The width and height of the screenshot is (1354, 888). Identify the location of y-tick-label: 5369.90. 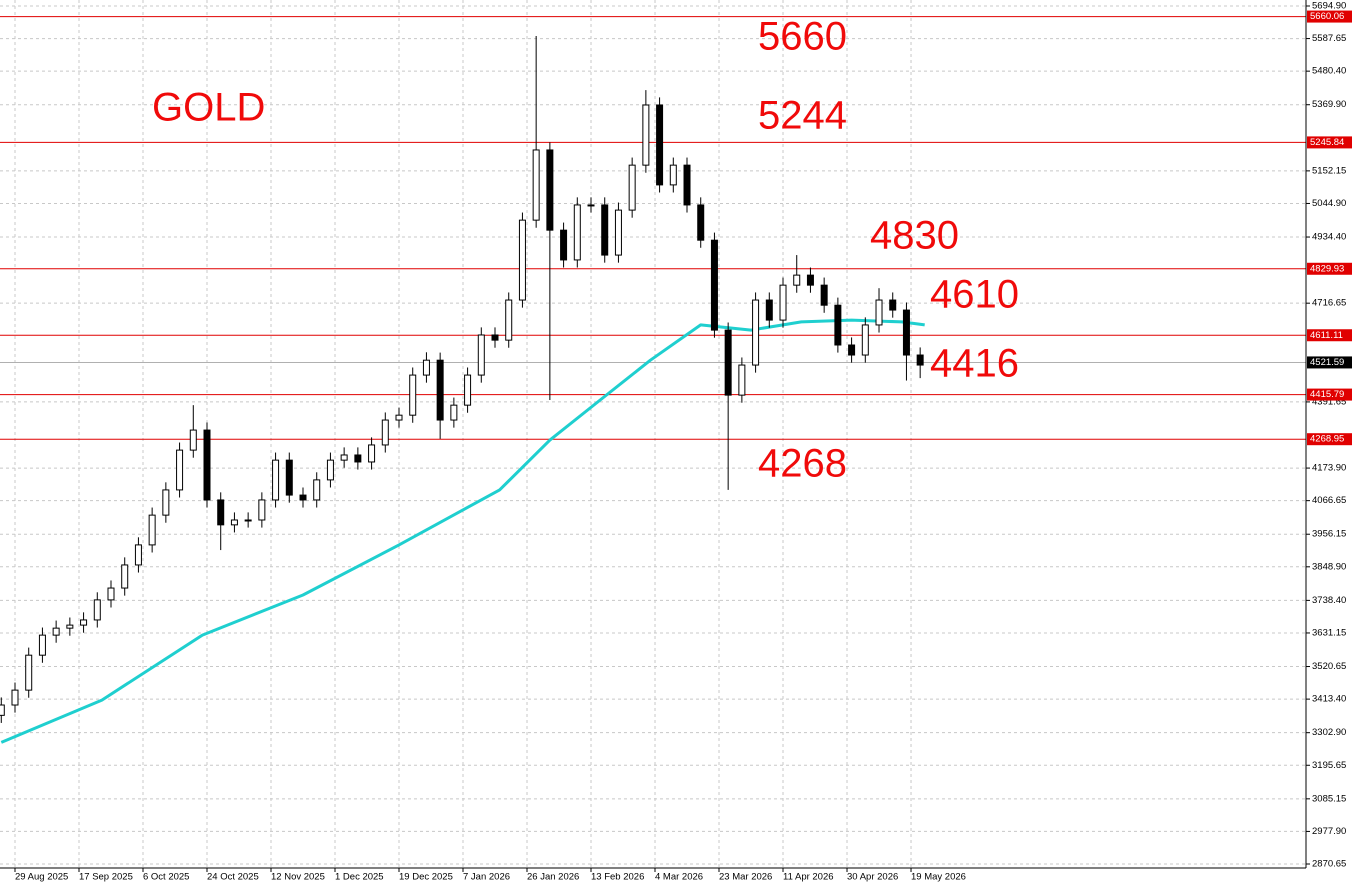
(1329, 104).